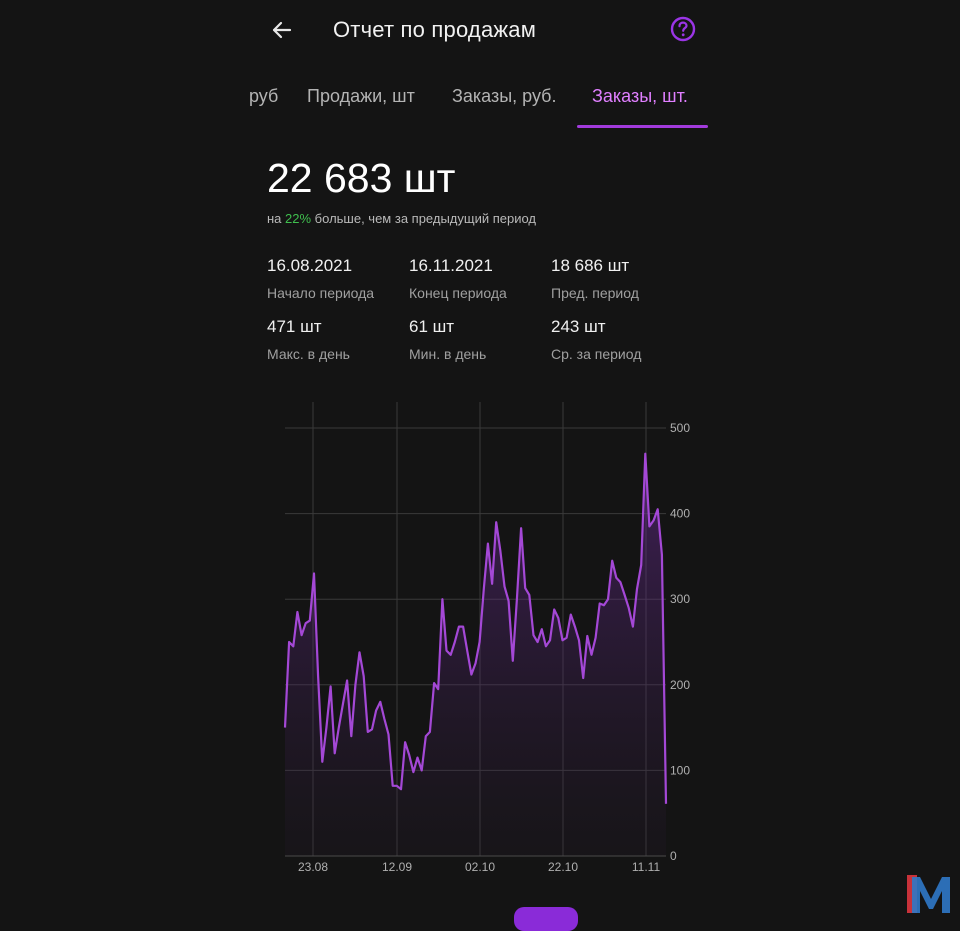 Image resolution: width=960 pixels, height=931 pixels. I want to click on stat-value: 16.11.2021, so click(451, 265).